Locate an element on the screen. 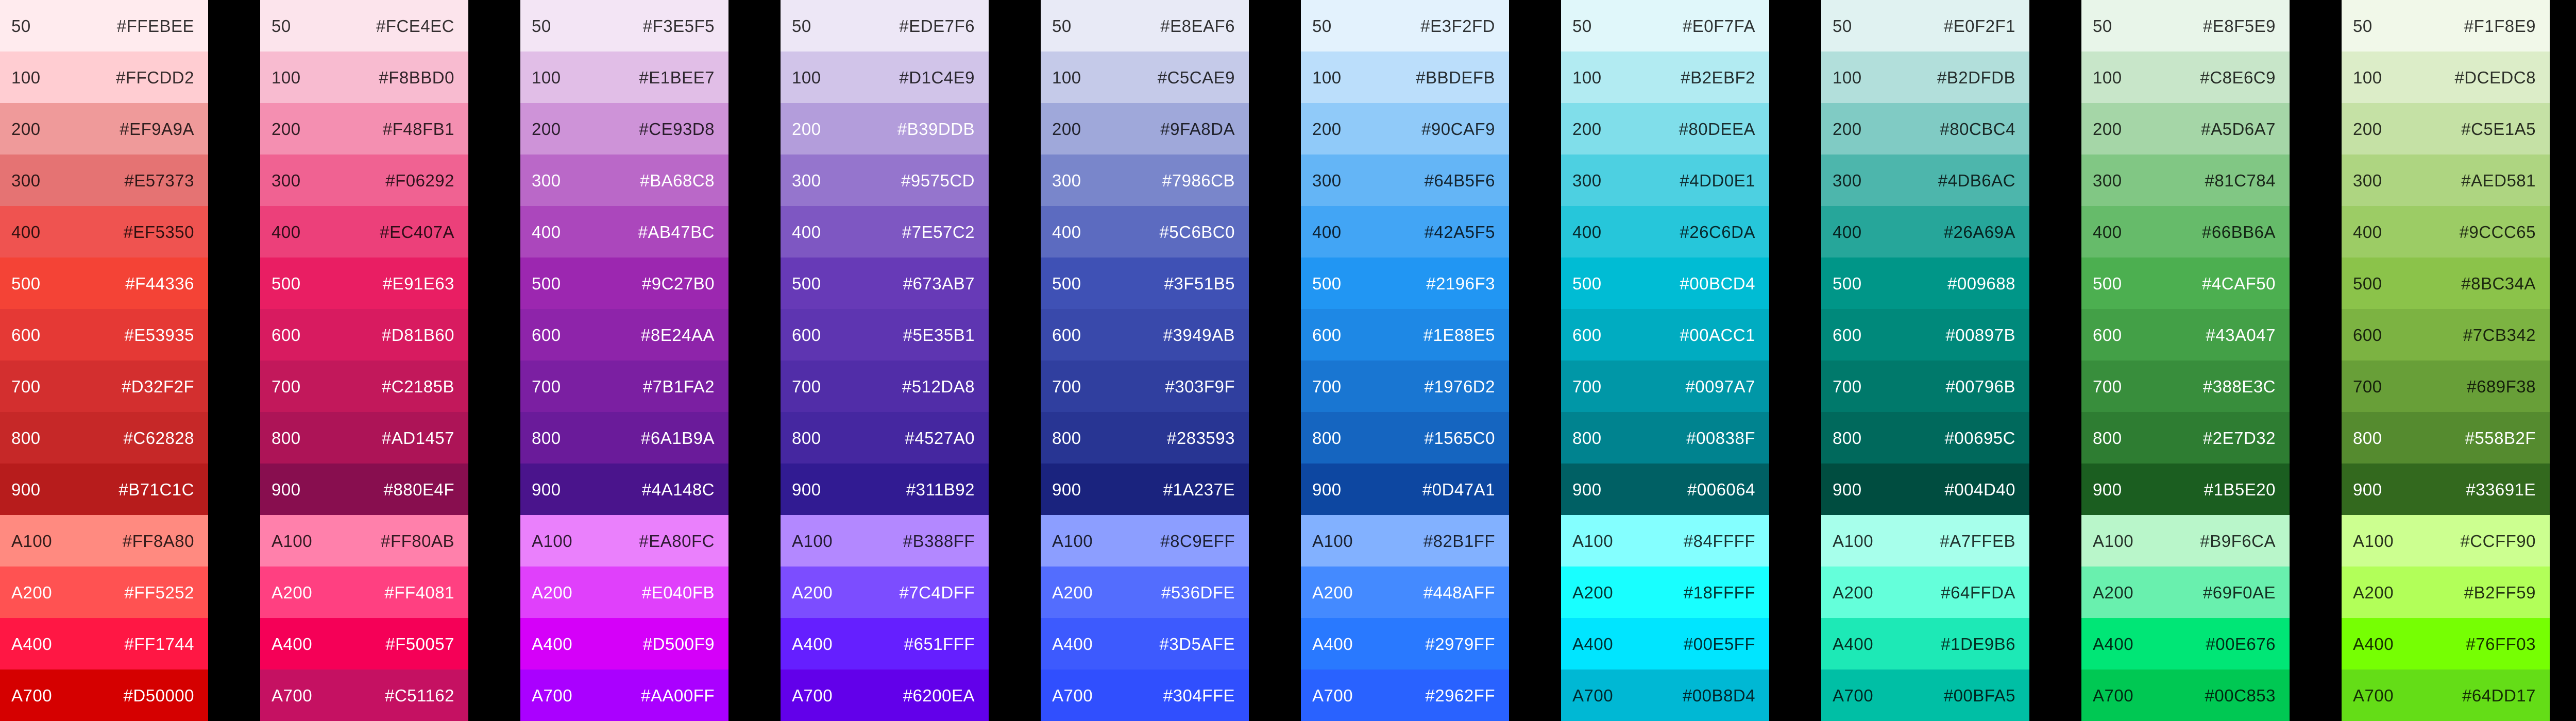 The height and width of the screenshot is (721, 2576). swatch-light-green-600: 600 #7CB342 is located at coordinates (2446, 334).